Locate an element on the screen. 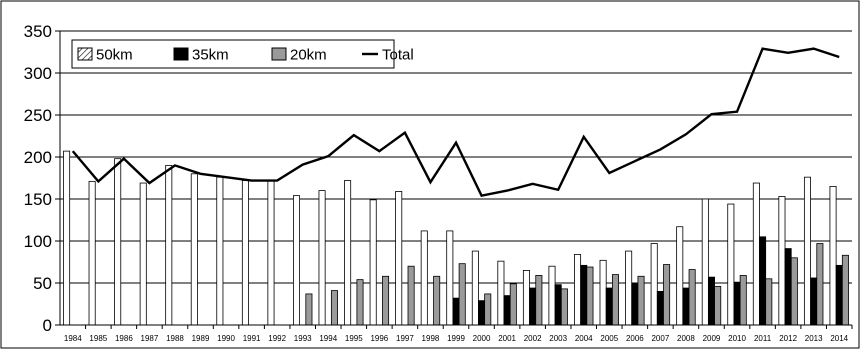  x-tick-label: 1994 is located at coordinates (328, 338).